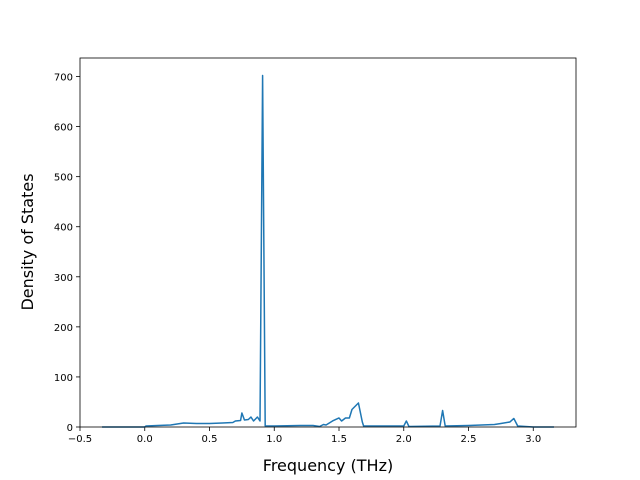  Describe the element at coordinates (63, 128) in the screenshot. I see `y-tick-label: 600` at that location.